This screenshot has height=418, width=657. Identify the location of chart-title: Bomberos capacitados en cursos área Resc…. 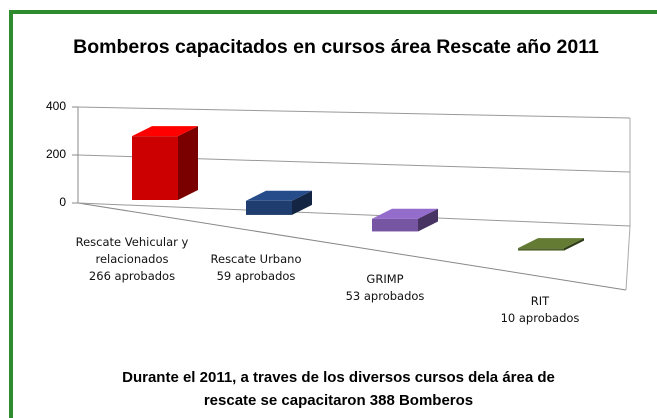
(336, 47).